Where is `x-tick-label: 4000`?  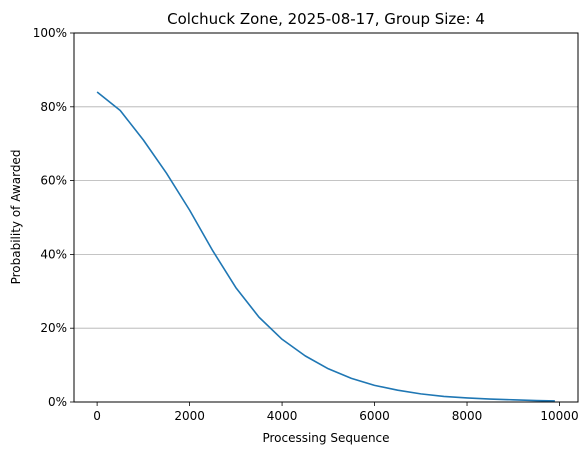 x-tick-label: 4000 is located at coordinates (282, 416).